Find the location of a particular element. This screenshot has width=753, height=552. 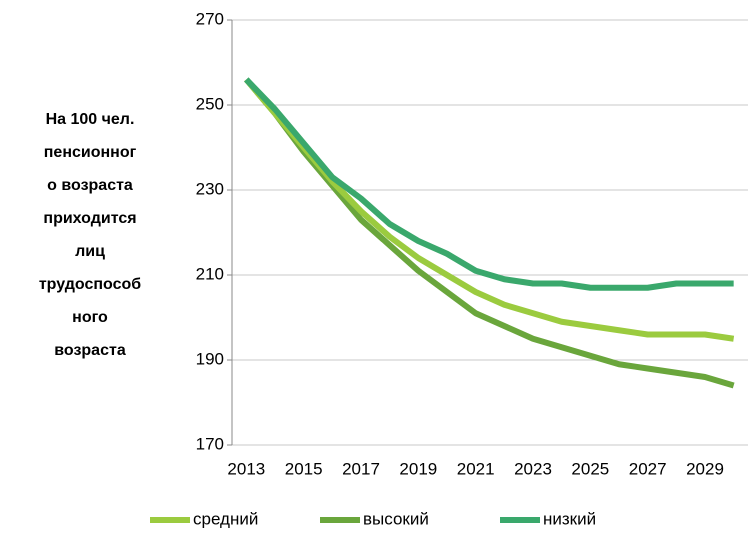

y-axis-label: ного is located at coordinates (90, 317).